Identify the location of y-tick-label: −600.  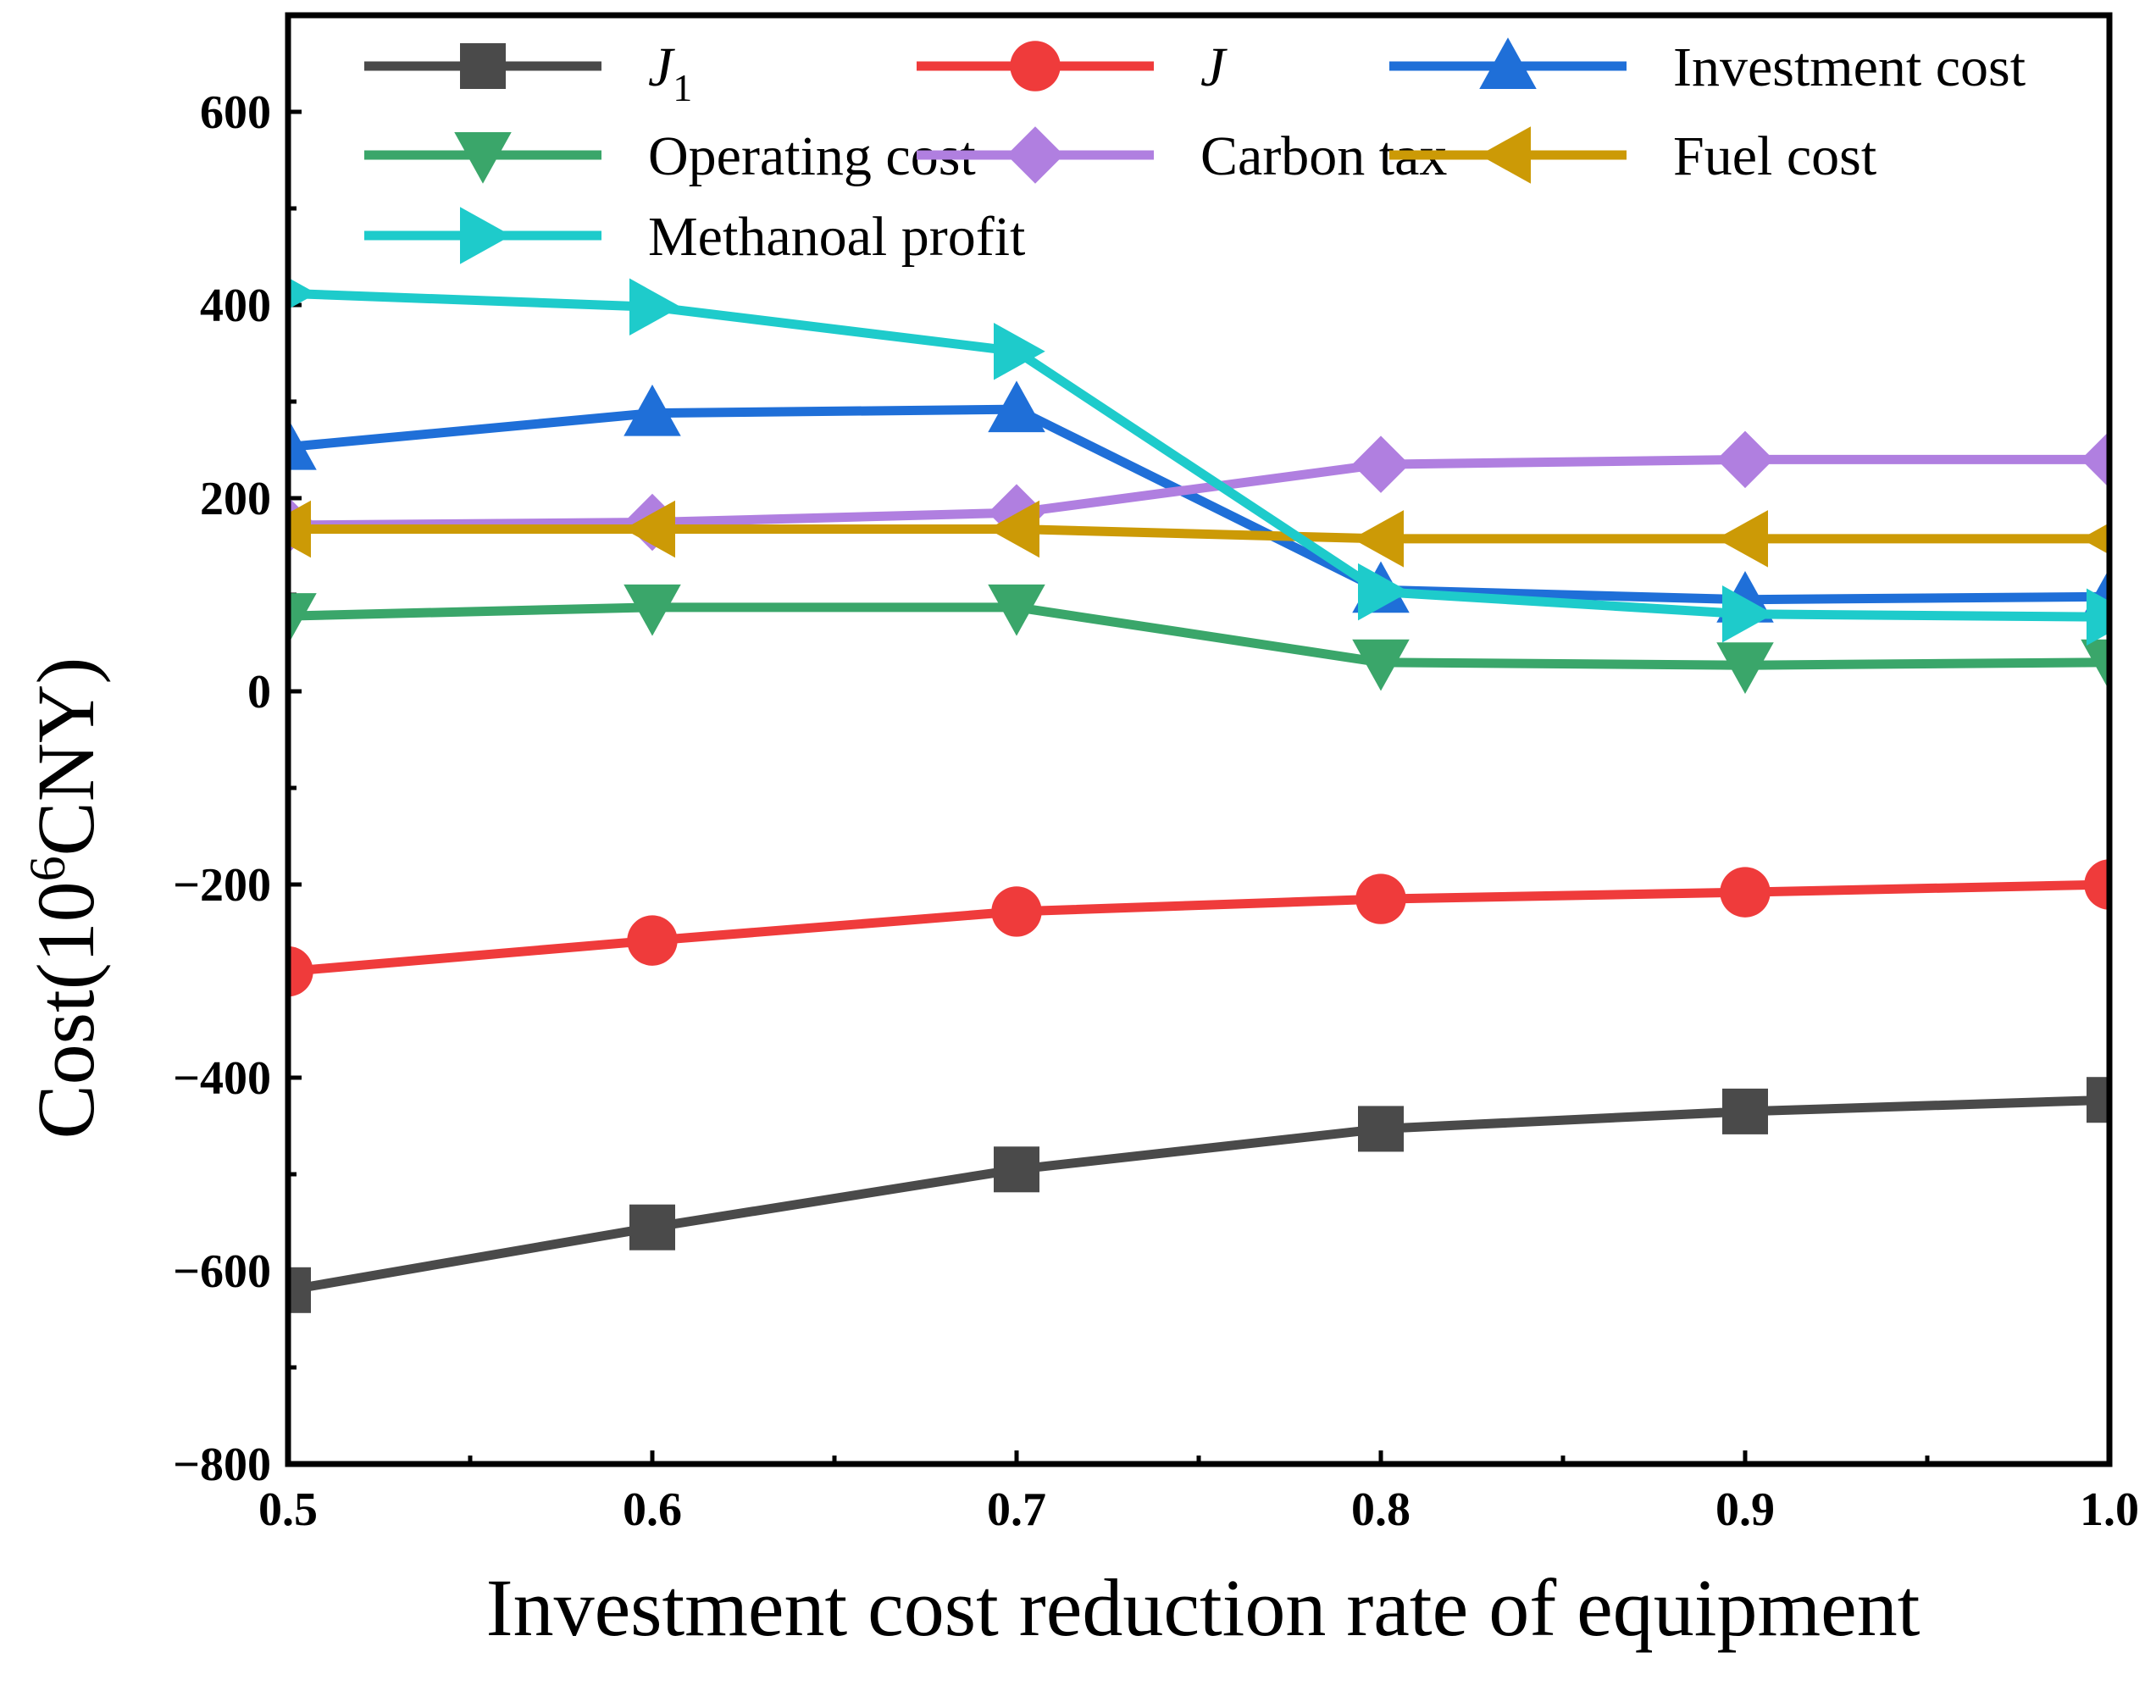
(222, 1271).